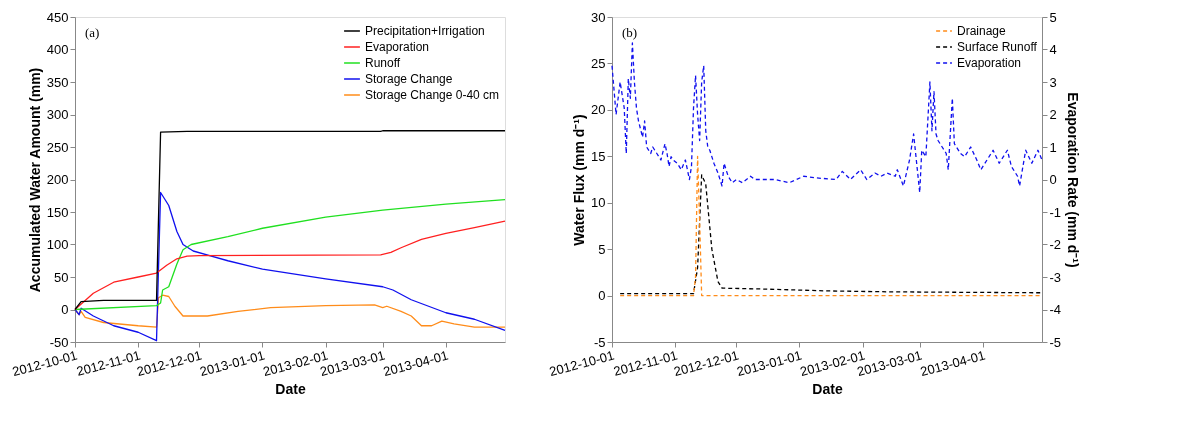 The width and height of the screenshot is (1184, 424). What do you see at coordinates (57, 147) in the screenshot?
I see `y-tick-label: 250` at bounding box center [57, 147].